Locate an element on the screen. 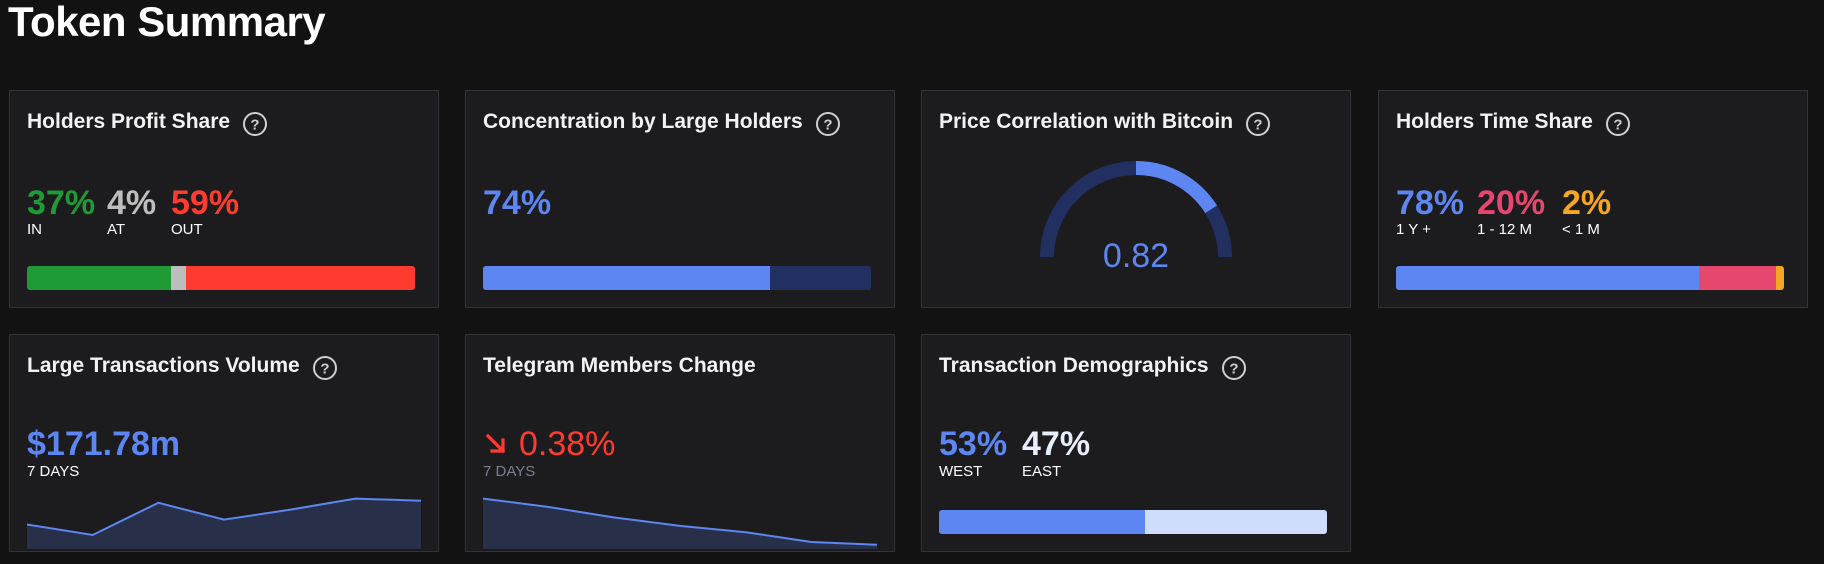  correlation-gauge is located at coordinates (1136, 209).